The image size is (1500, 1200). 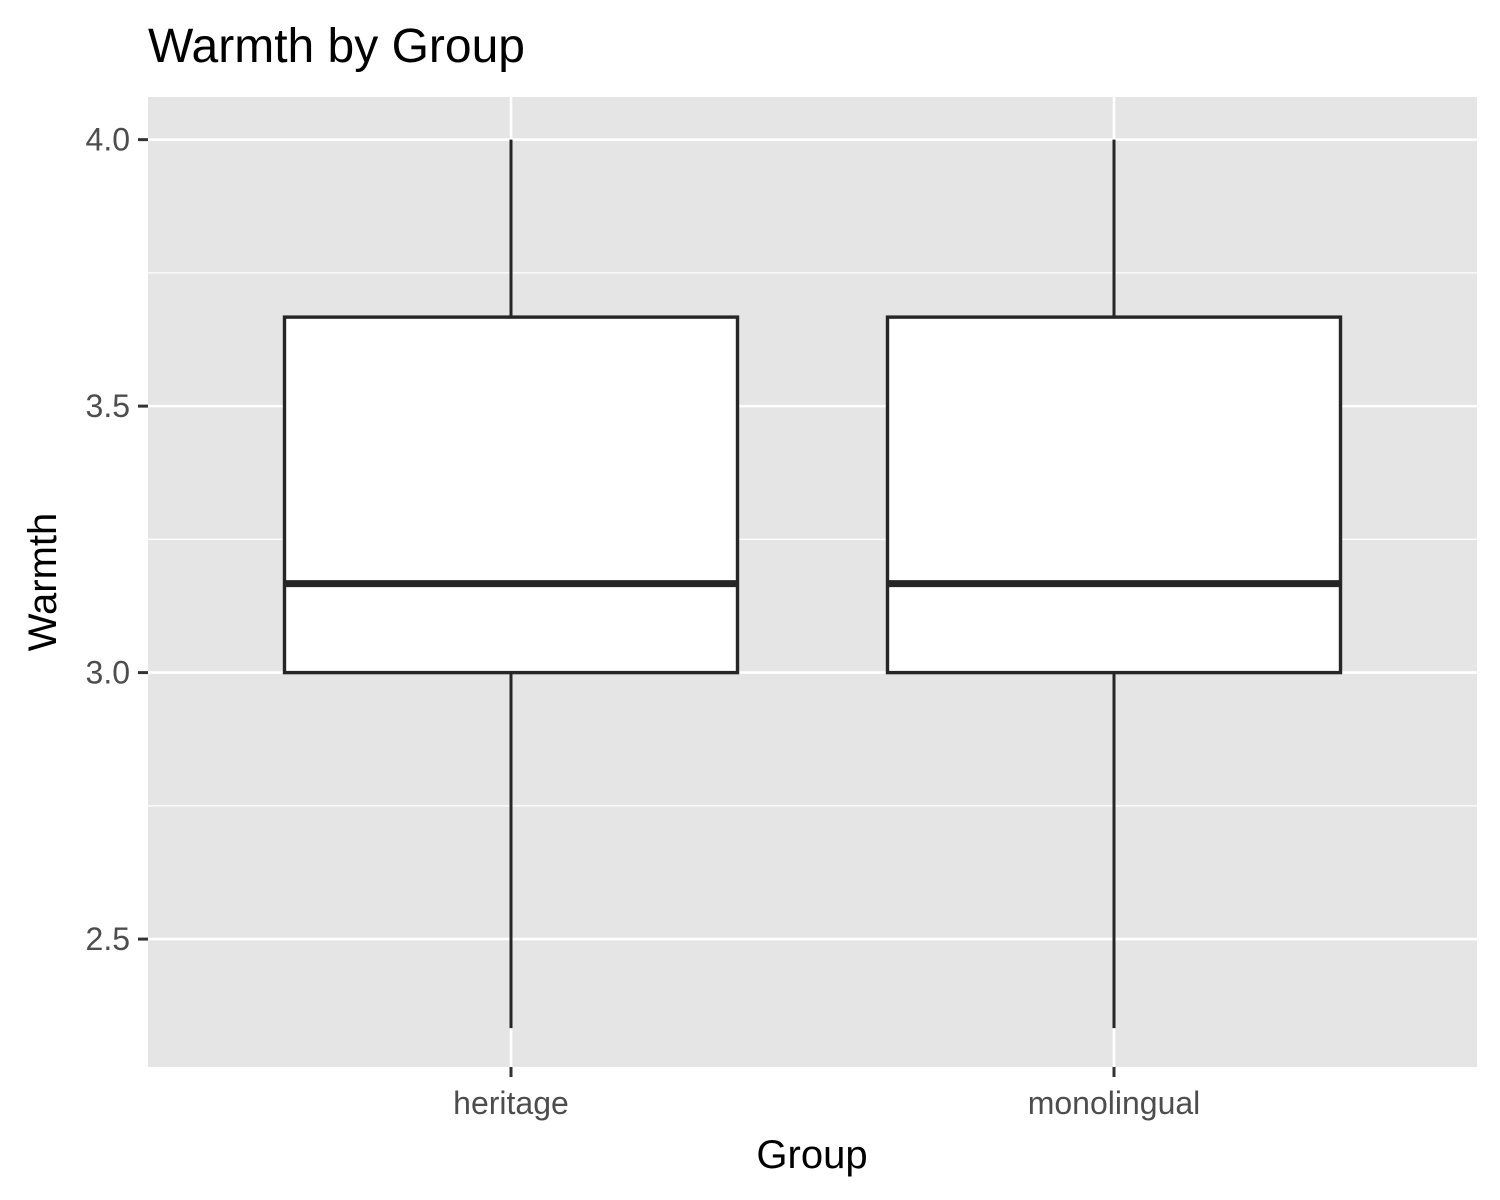 What do you see at coordinates (108, 406) in the screenshot?
I see `y-tick-label: 3.5` at bounding box center [108, 406].